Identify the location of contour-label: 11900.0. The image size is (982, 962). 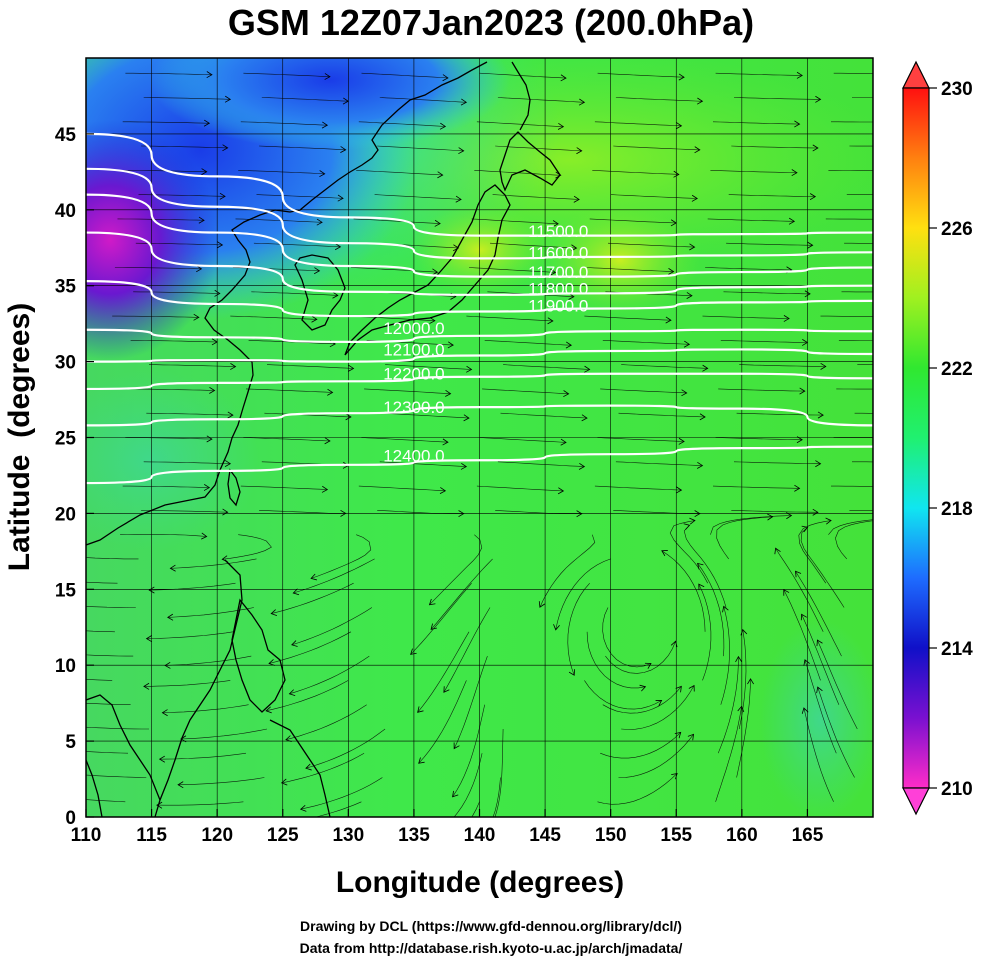
(558, 305).